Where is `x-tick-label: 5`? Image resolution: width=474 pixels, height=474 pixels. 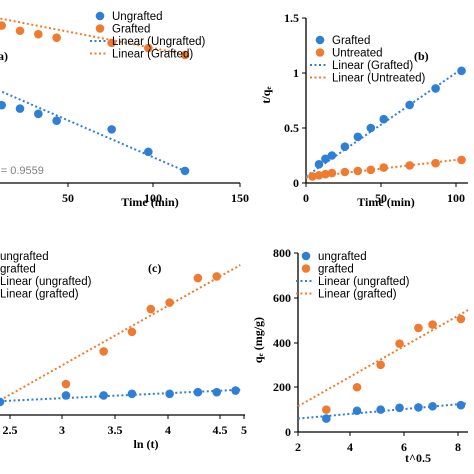
x-tick-label: 5 is located at coordinates (244, 430).